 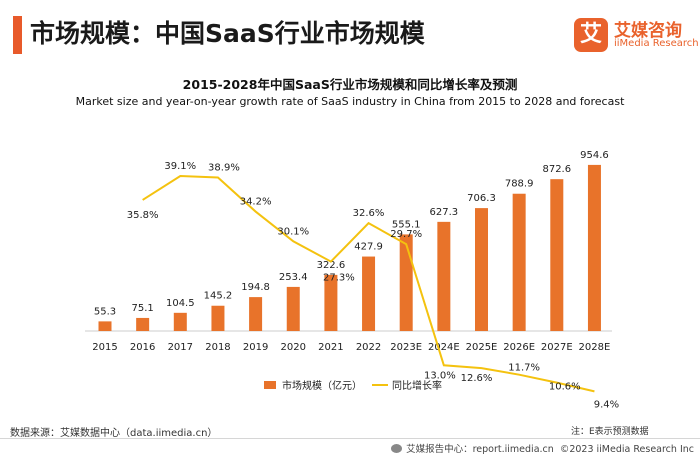 I want to click on bar-2025E, so click(x=481, y=269).